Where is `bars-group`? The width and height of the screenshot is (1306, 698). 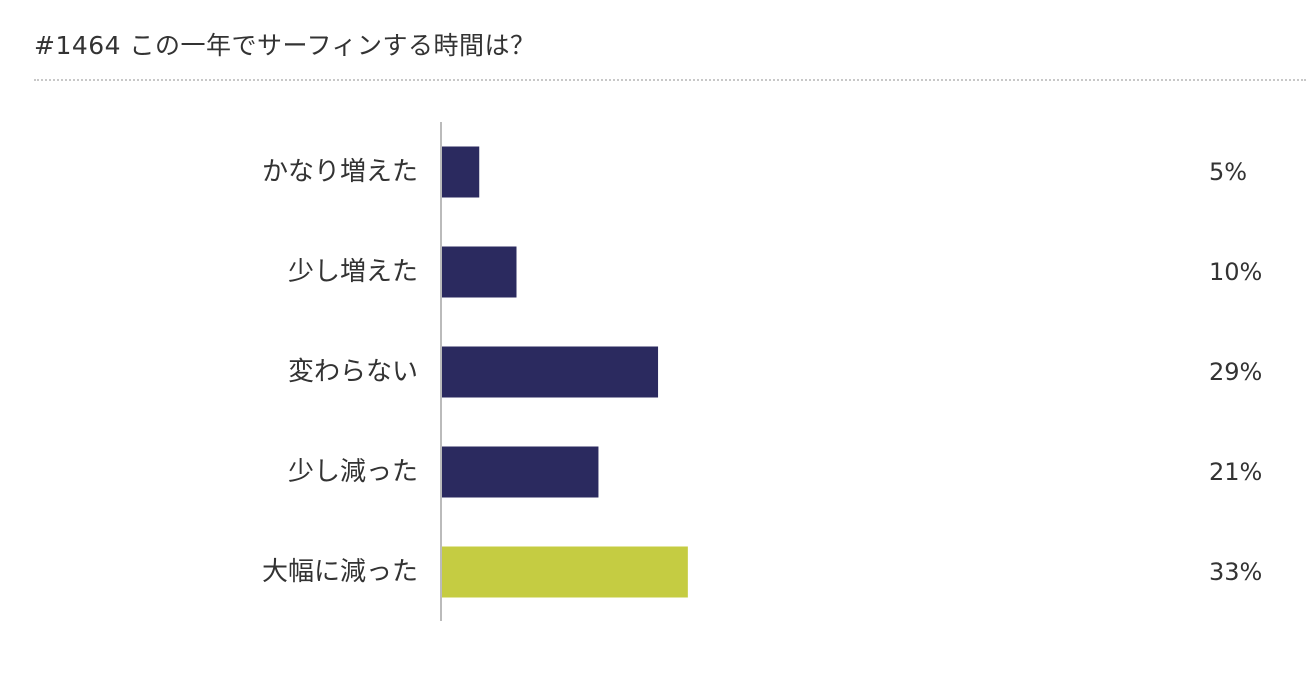
bars-group is located at coordinates (565, 372).